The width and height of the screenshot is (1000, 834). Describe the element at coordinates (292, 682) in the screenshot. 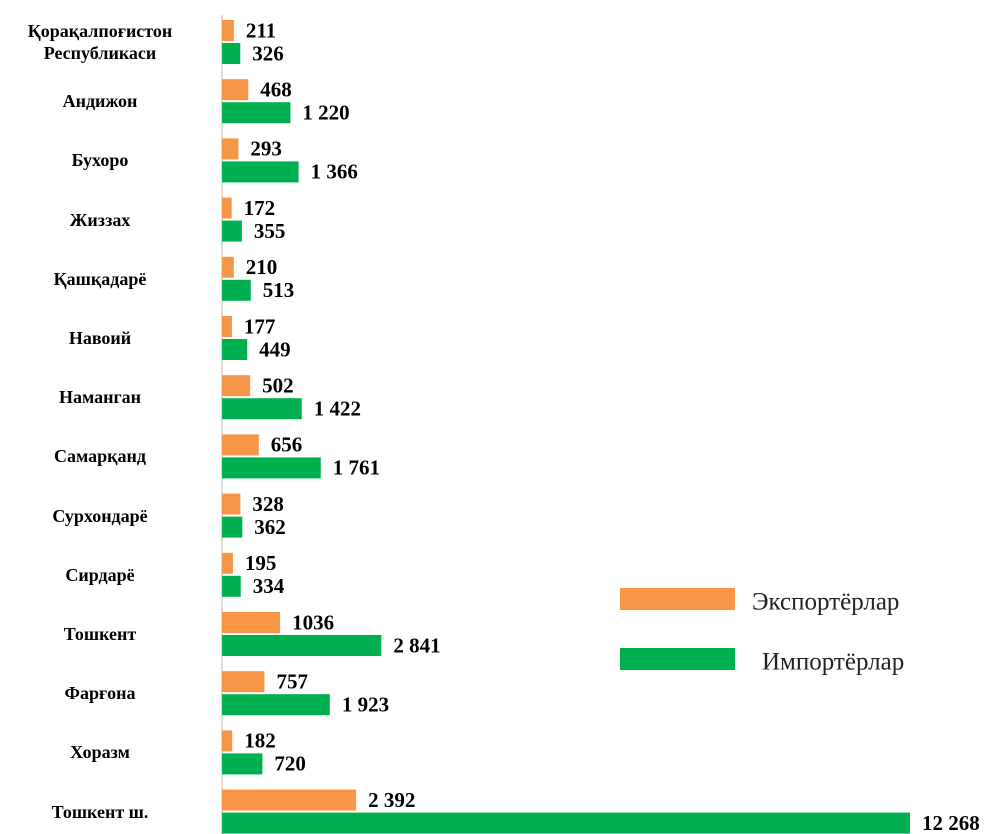

I see `value-label: 757` at that location.